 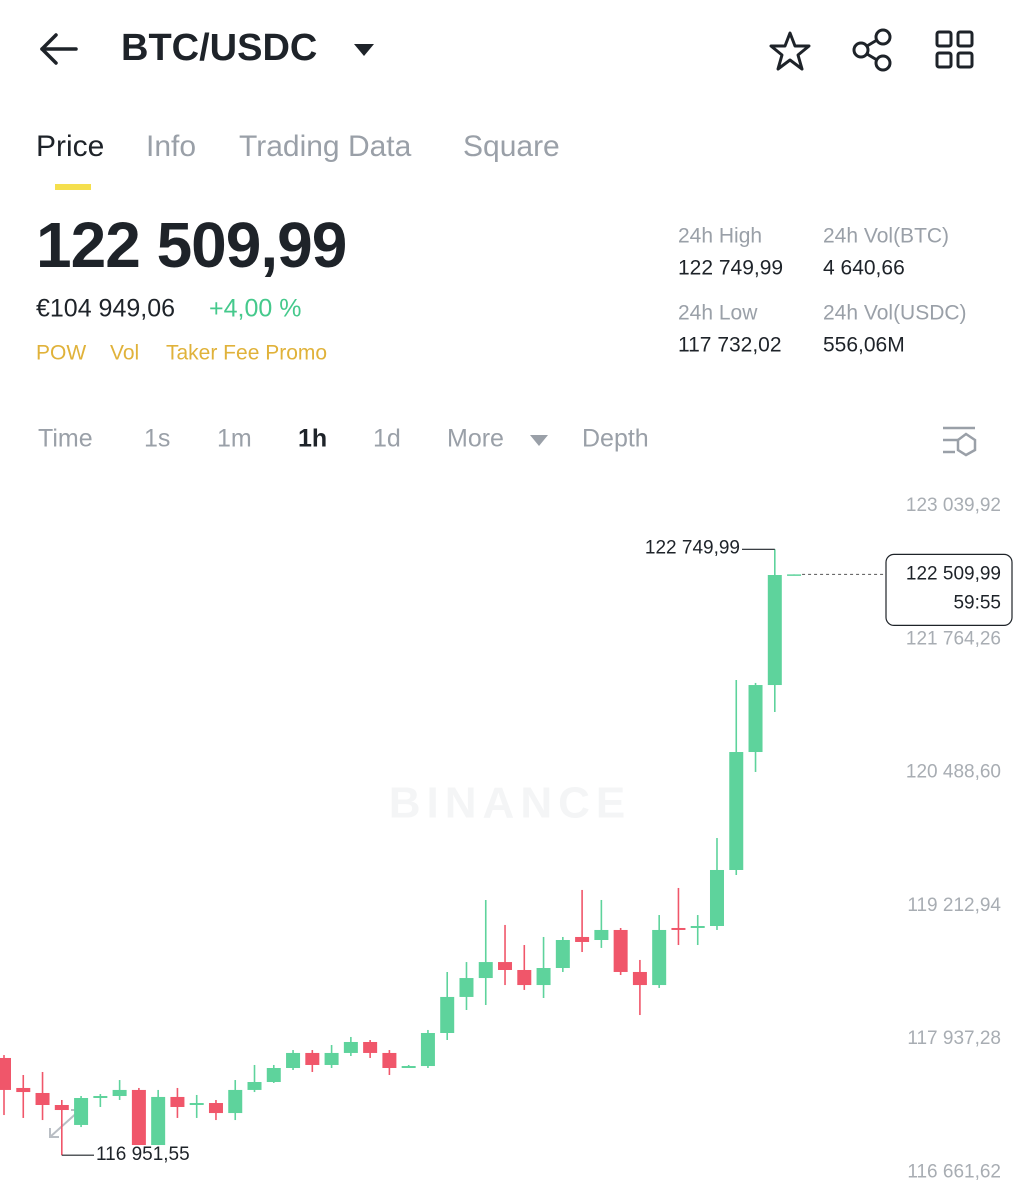 What do you see at coordinates (171, 146) in the screenshot?
I see `tab: Info` at bounding box center [171, 146].